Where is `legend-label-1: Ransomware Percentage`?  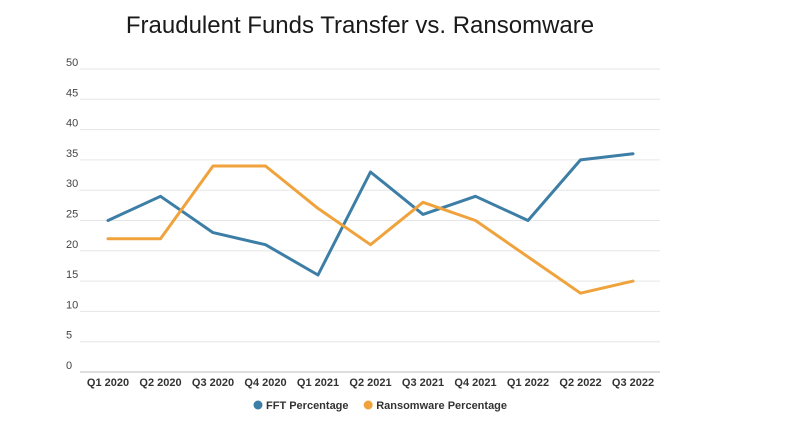
legend-label-1: Ransomware Percentage is located at coordinates (441, 406).